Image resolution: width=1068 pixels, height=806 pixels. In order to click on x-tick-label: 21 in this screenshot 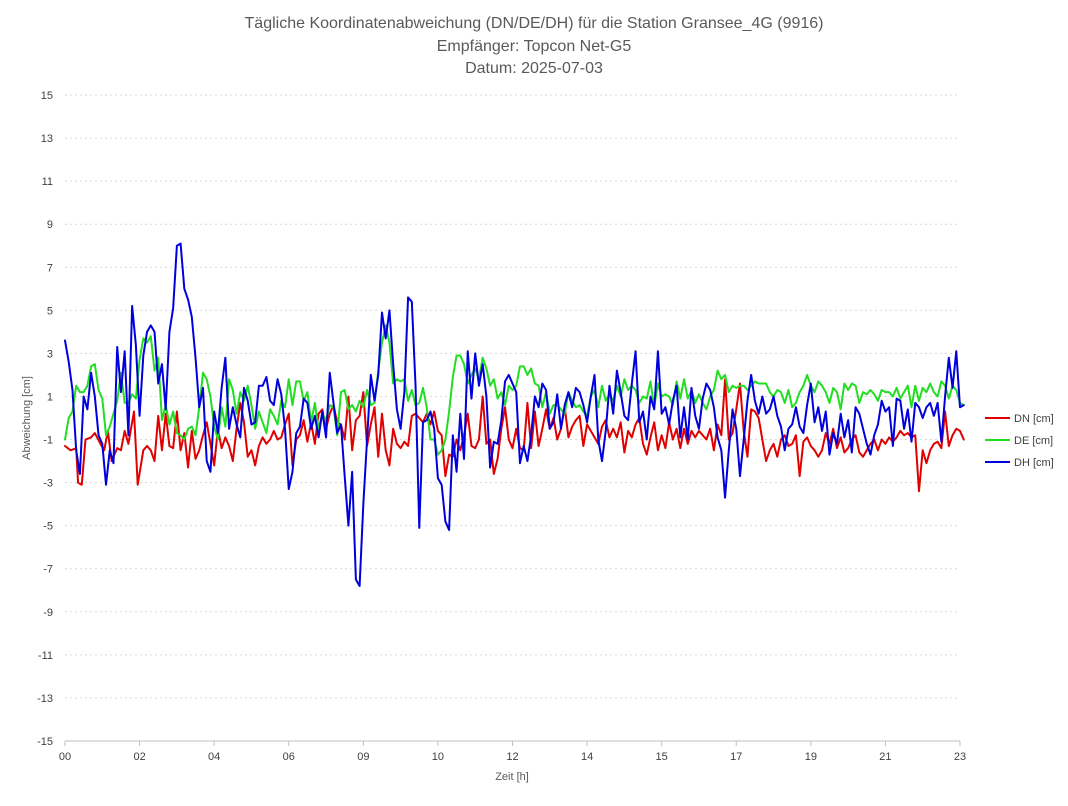, I will do `click(885, 757)`.